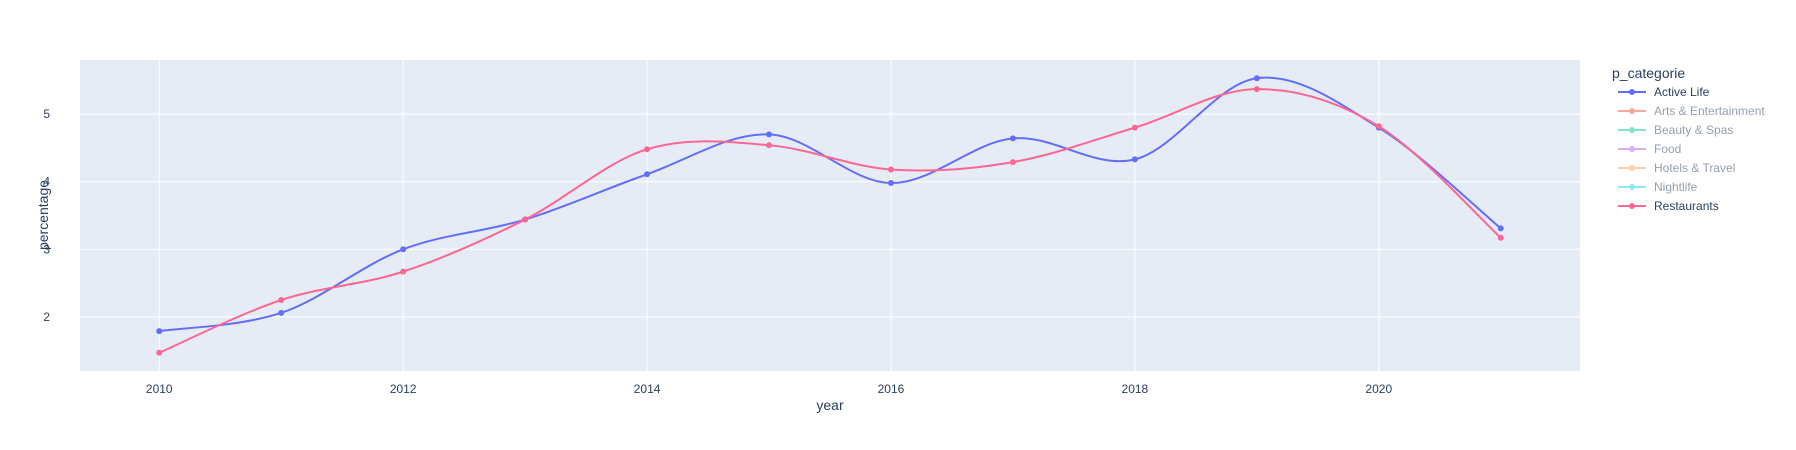 The height and width of the screenshot is (450, 1796). What do you see at coordinates (647, 389) in the screenshot?
I see `x-tick-label: 2014` at bounding box center [647, 389].